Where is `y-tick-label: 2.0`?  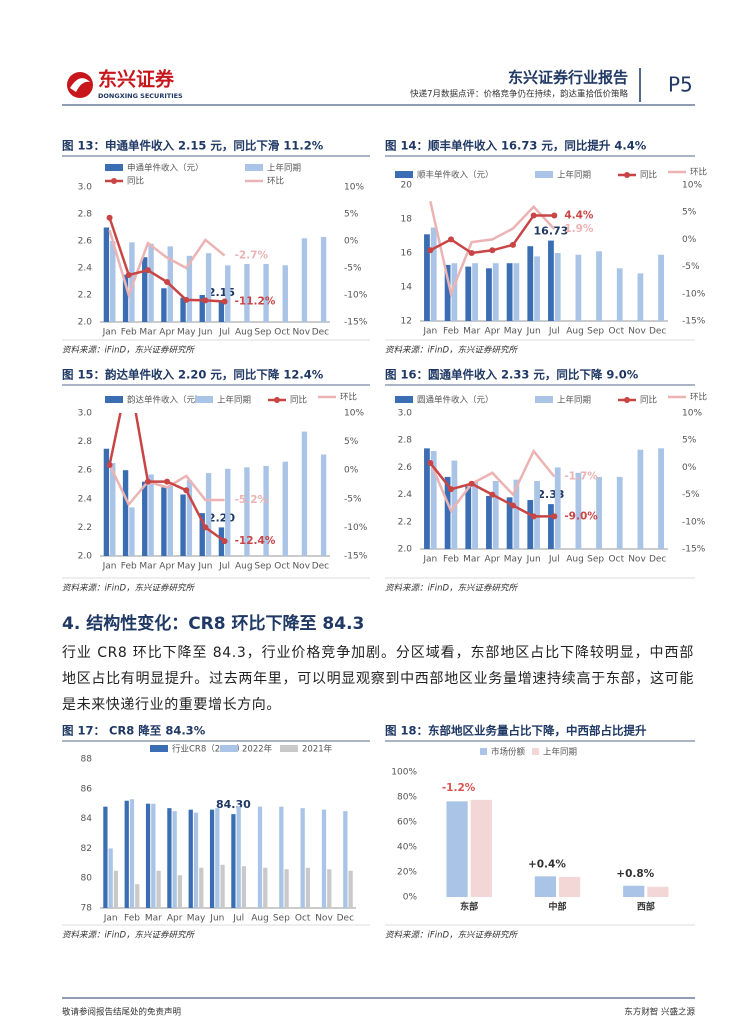
y-tick-label: 2.0 is located at coordinates (85, 557).